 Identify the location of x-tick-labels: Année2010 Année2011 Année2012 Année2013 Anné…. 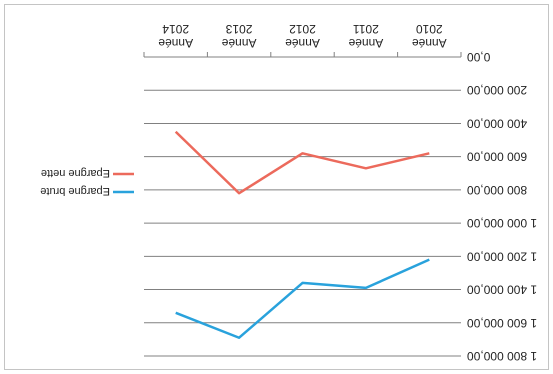
(302, 36).